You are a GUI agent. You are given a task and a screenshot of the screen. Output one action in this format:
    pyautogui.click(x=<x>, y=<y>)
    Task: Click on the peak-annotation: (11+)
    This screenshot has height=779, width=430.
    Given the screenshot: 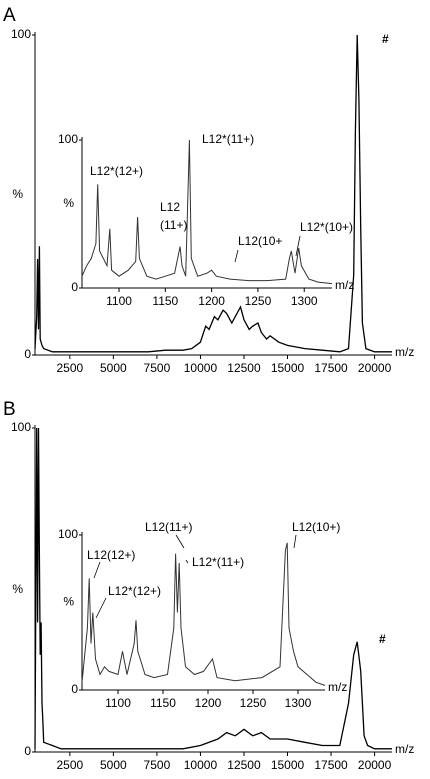 What is the action you would take?
    pyautogui.click(x=173, y=225)
    